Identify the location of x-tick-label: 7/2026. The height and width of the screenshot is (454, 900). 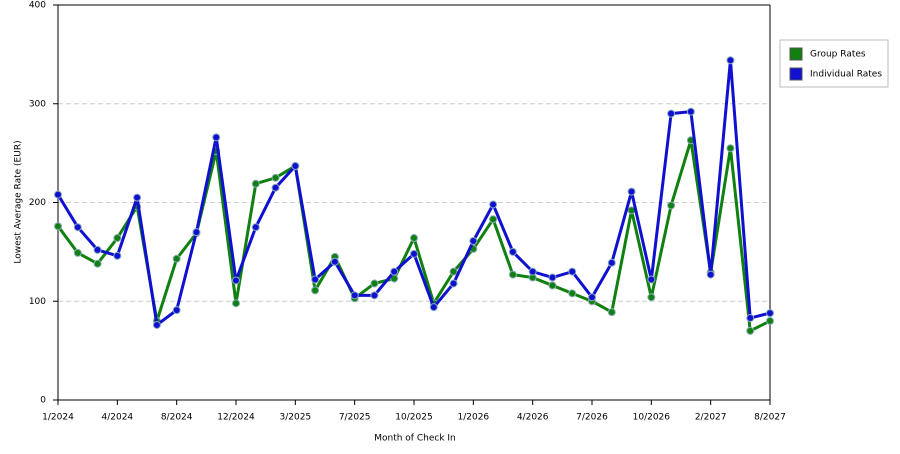
(592, 418).